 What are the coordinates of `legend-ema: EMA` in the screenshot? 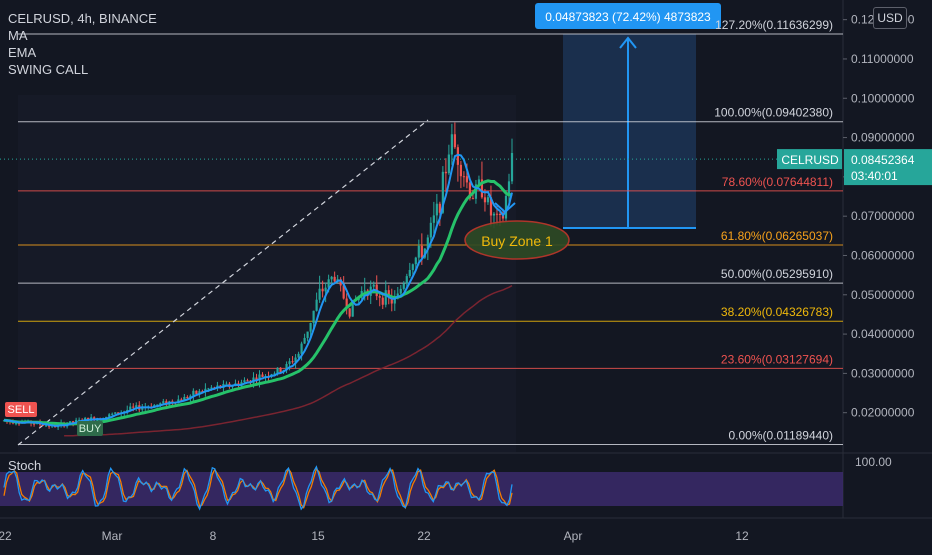 It's located at (22, 52).